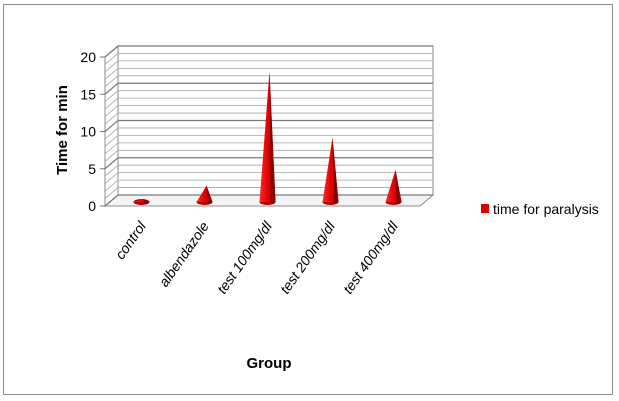 The height and width of the screenshot is (401, 619). I want to click on y-tick-label: 20, so click(88, 57).